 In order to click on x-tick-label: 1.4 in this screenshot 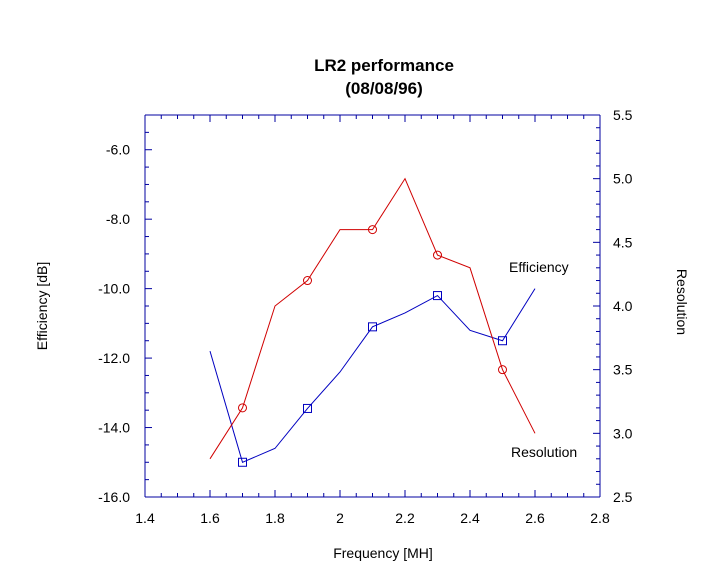, I will do `click(145, 518)`.